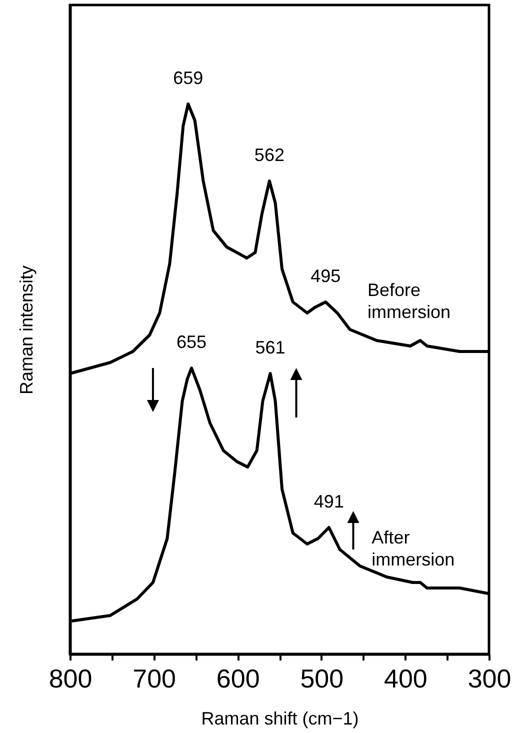 Image resolution: width=516 pixels, height=733 pixels. I want to click on annotation: 491, so click(329, 502).